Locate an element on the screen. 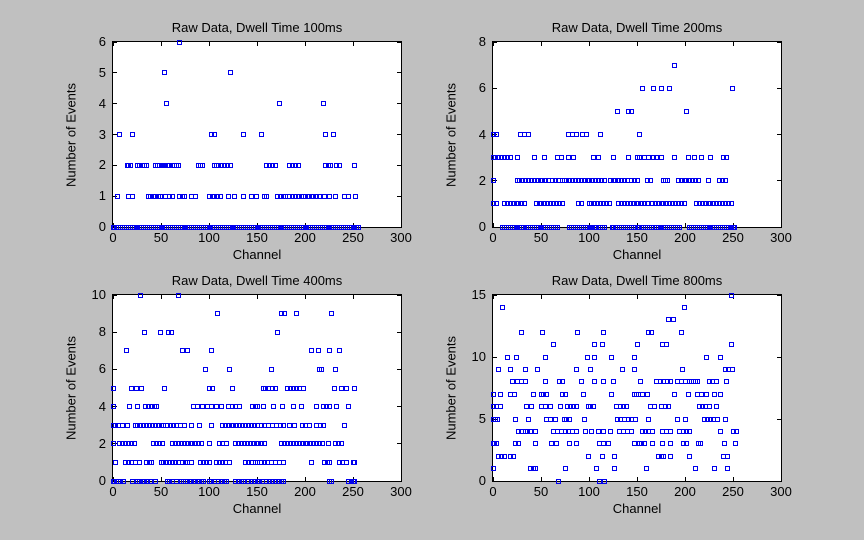  y-tick-label: 2 is located at coordinates (482, 180).